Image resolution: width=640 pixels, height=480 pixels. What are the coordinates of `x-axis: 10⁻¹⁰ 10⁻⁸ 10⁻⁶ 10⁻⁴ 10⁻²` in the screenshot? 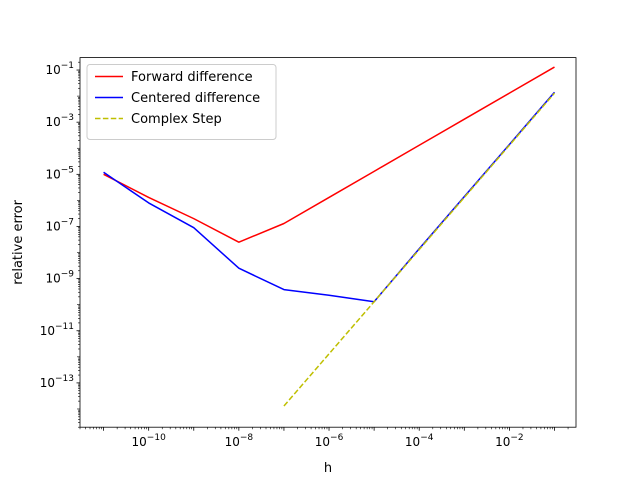 It's located at (324, 438).